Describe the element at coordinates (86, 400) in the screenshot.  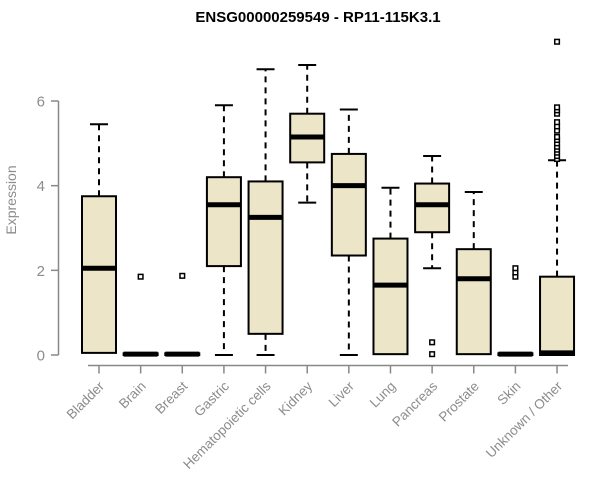
I see `x-tick-label-bladder: Bladder` at that location.